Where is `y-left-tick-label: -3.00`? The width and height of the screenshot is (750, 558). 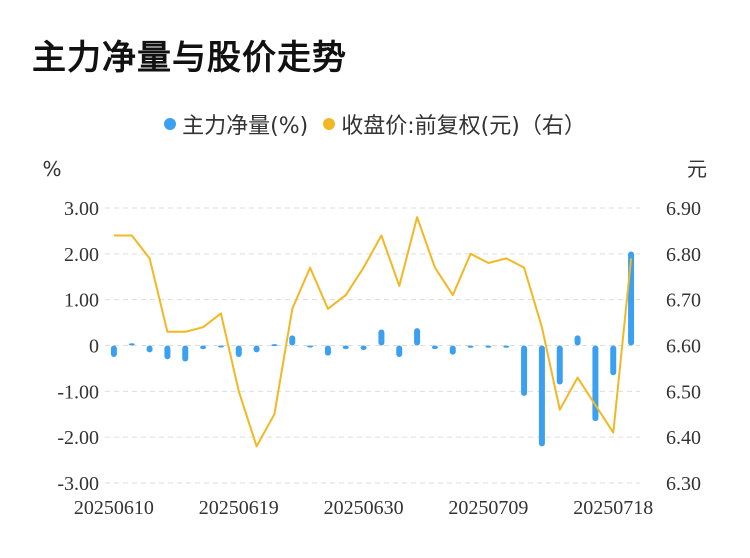
y-left-tick-label: -3.00 is located at coordinates (78, 484).